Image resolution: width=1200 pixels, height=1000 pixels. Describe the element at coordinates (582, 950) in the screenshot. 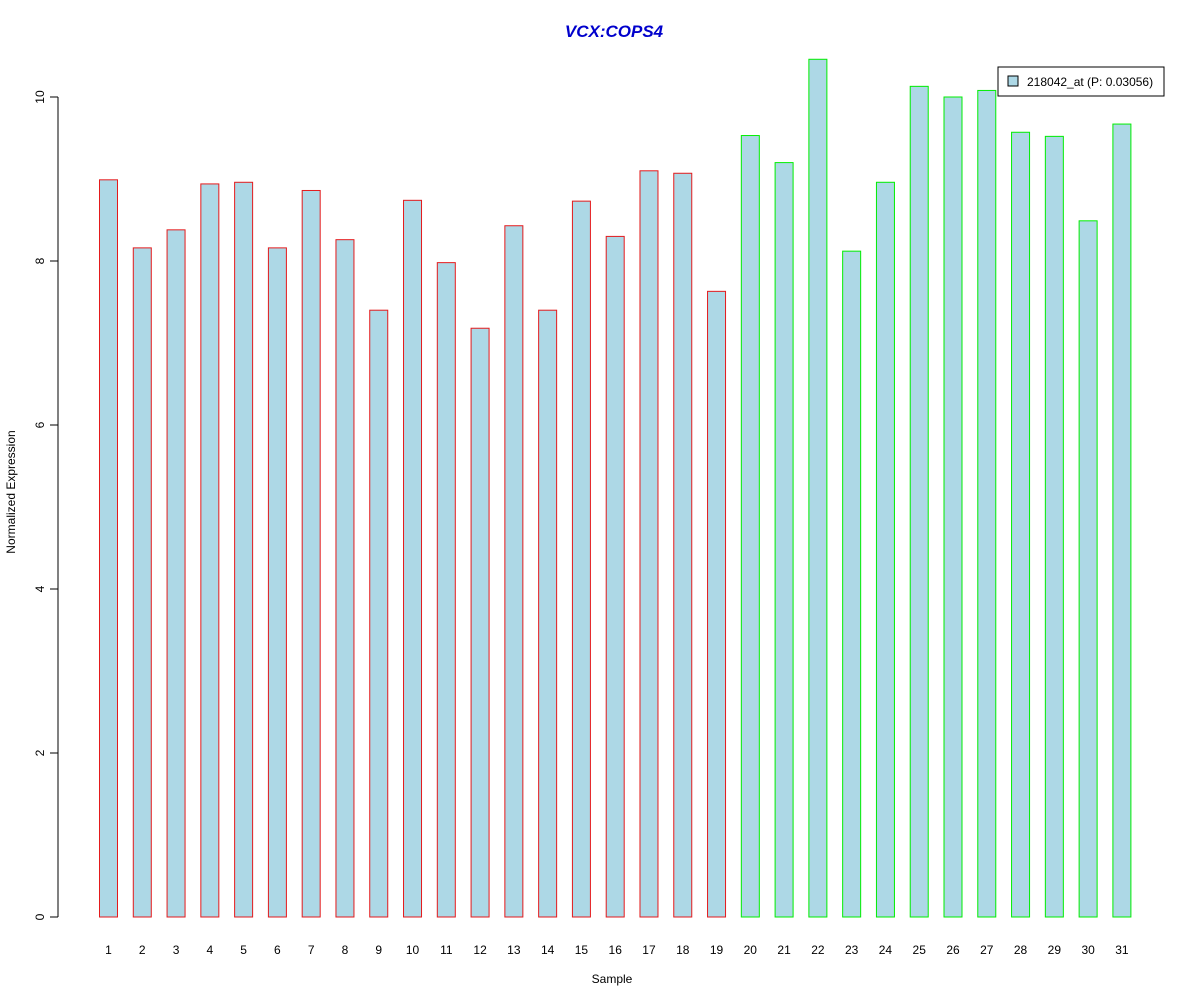

I see `x-tick-label: 15` at that location.